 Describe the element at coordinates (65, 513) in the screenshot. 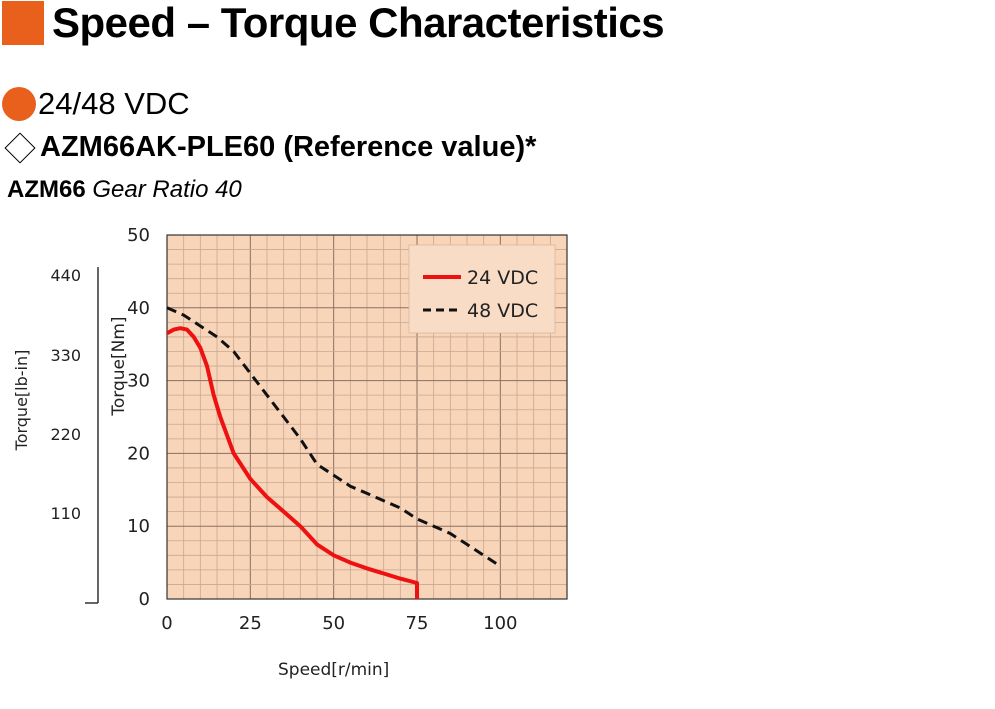

I see `y2-tick-label: 110` at that location.